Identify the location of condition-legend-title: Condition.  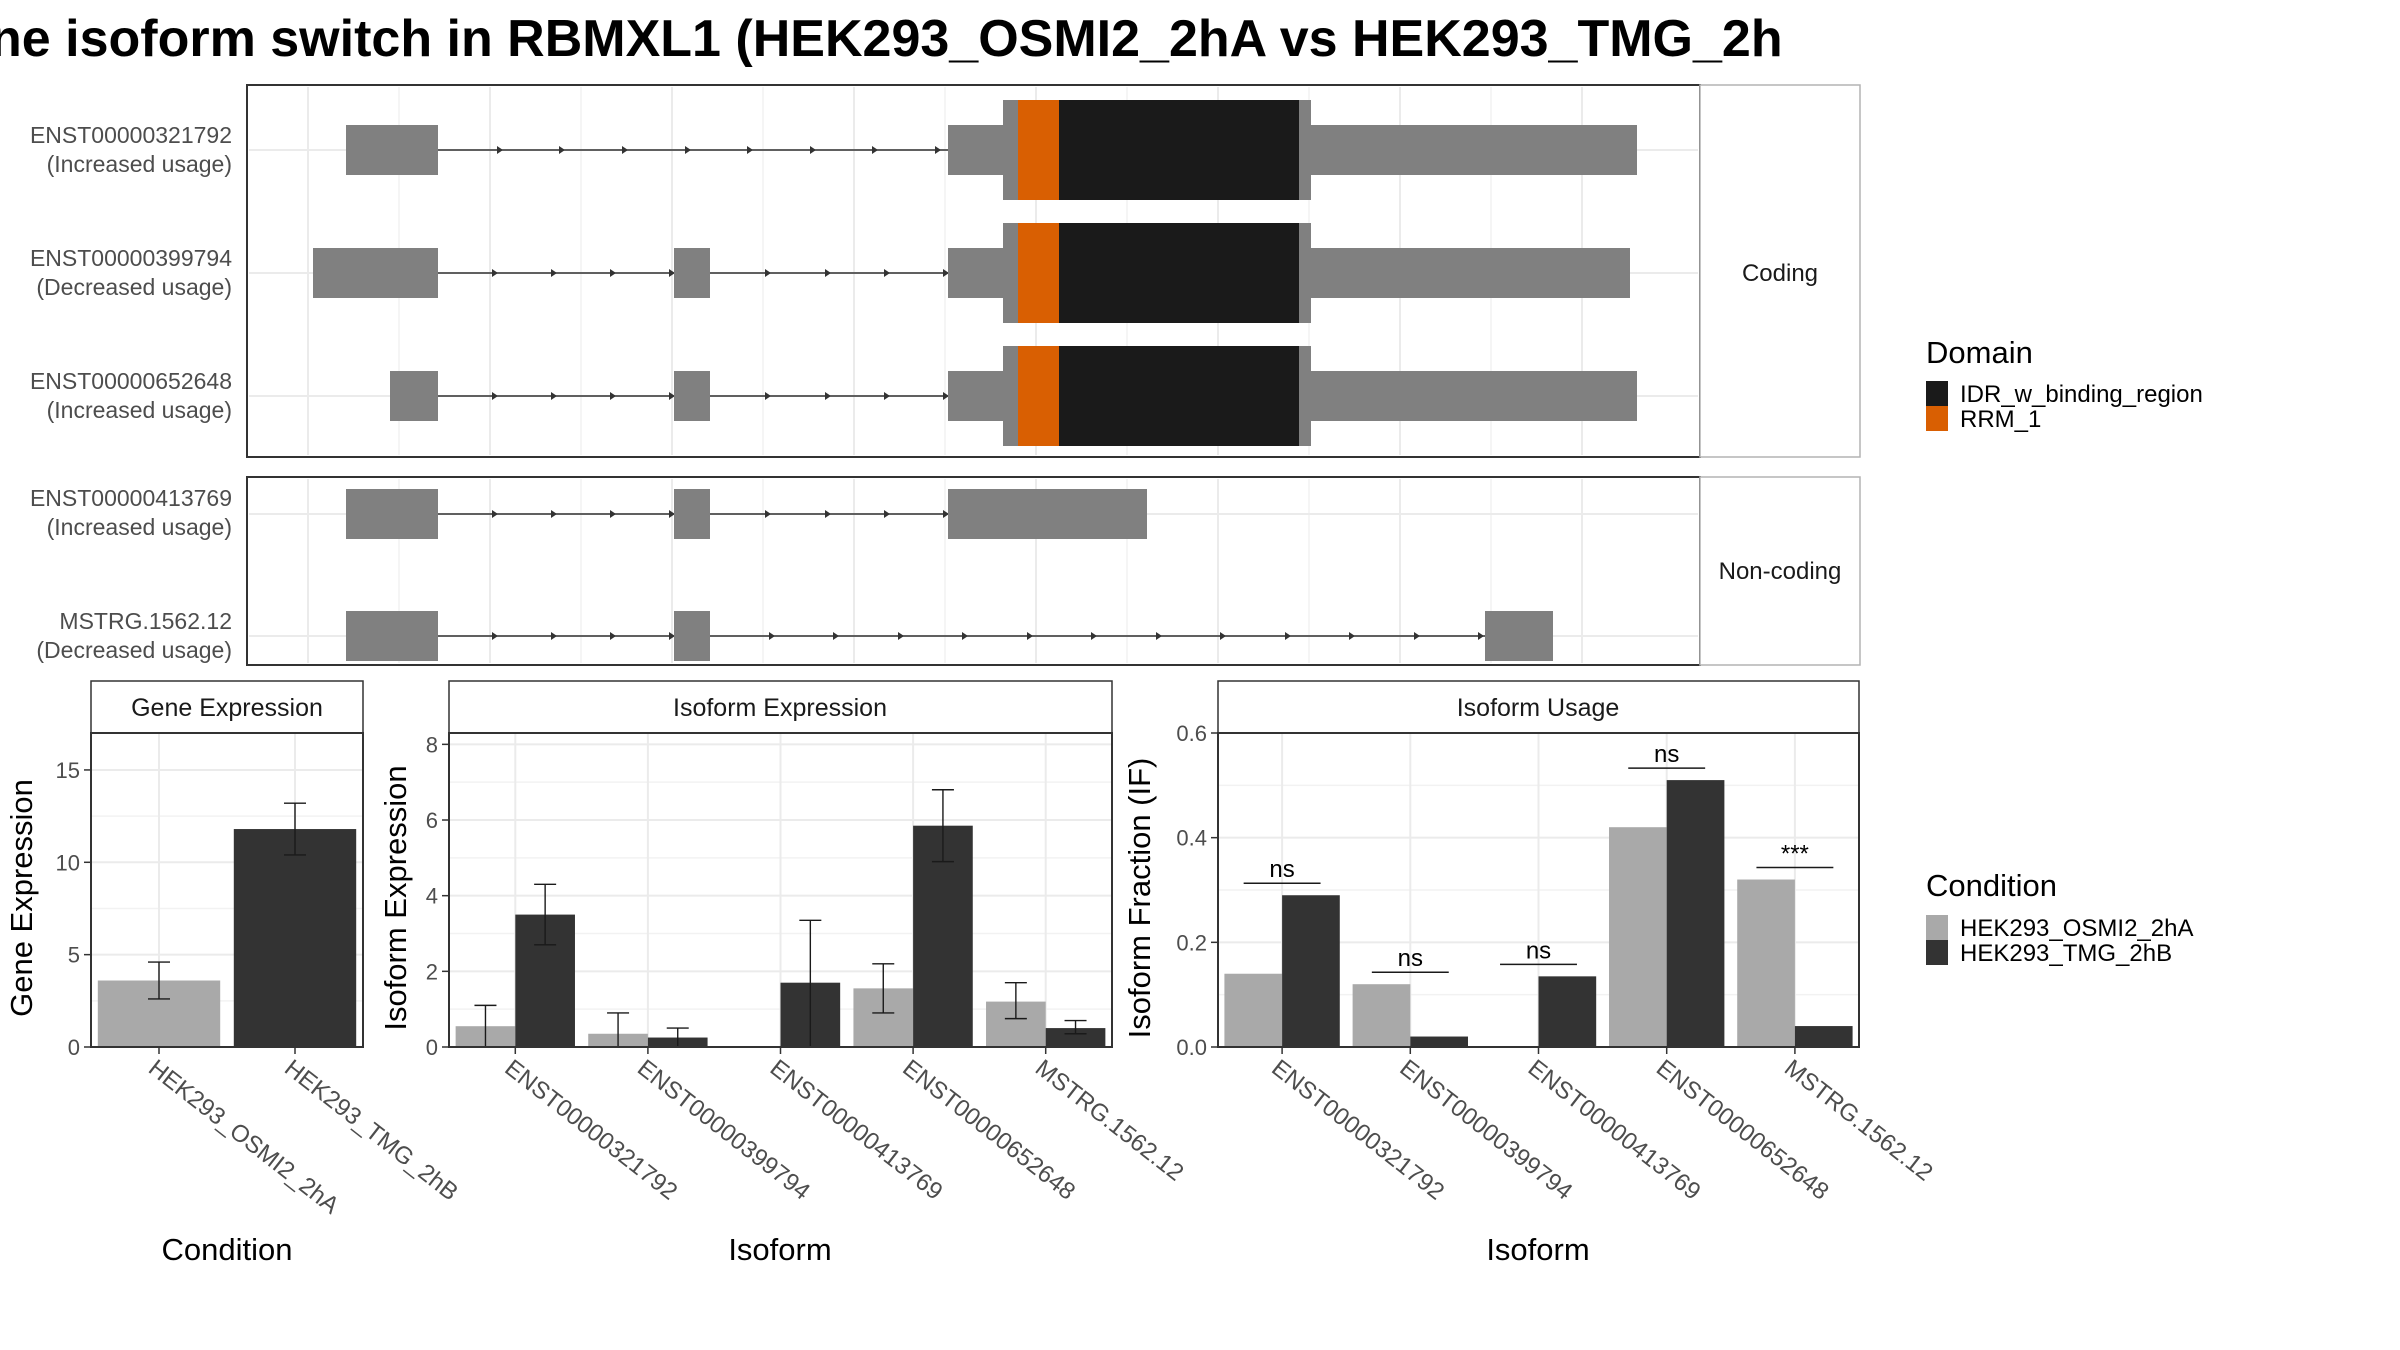
(1991, 885).